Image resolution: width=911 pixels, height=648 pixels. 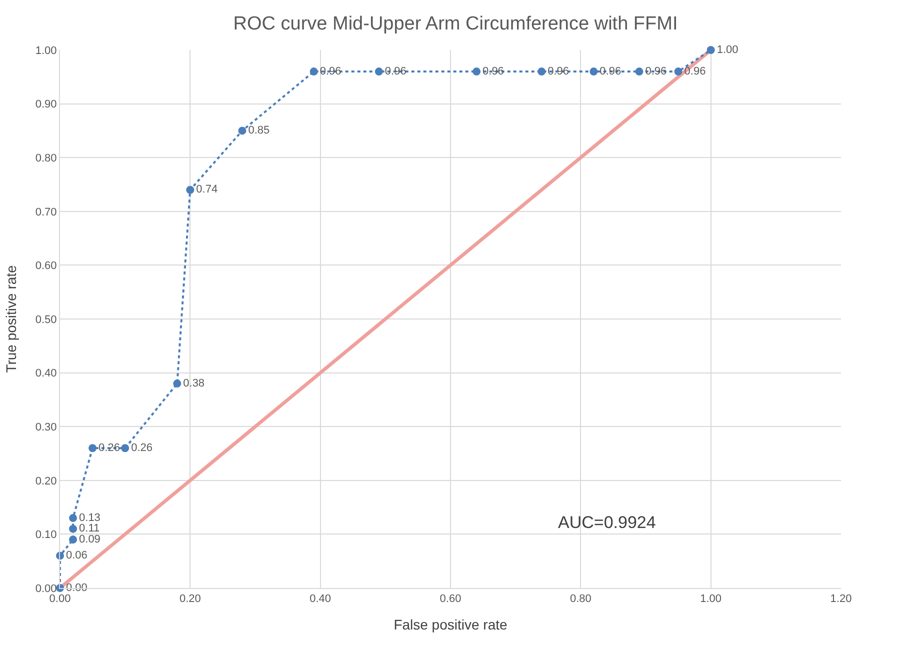 What do you see at coordinates (46, 104) in the screenshot?
I see `y-tick-label: 0.90` at bounding box center [46, 104].